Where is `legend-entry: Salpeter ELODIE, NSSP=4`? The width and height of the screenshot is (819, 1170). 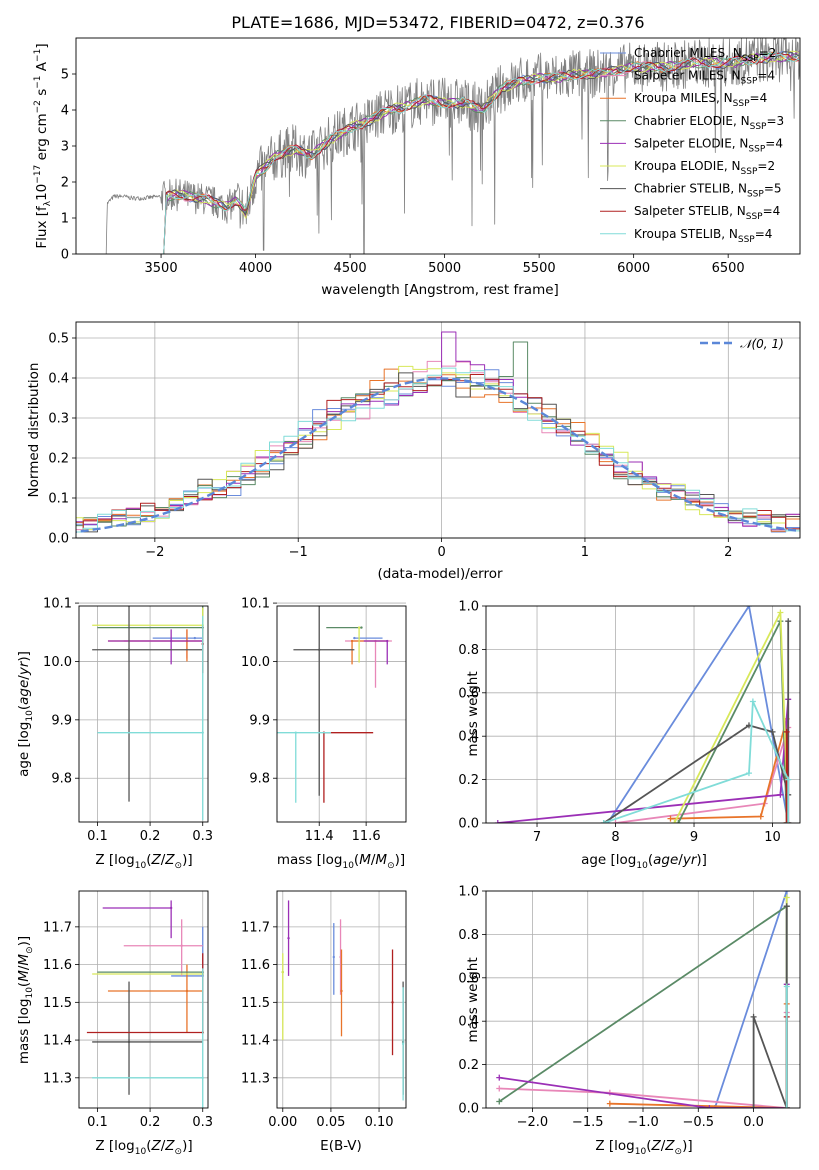 legend-entry: Salpeter ELODIE, NSSP=4 is located at coordinates (708, 145).